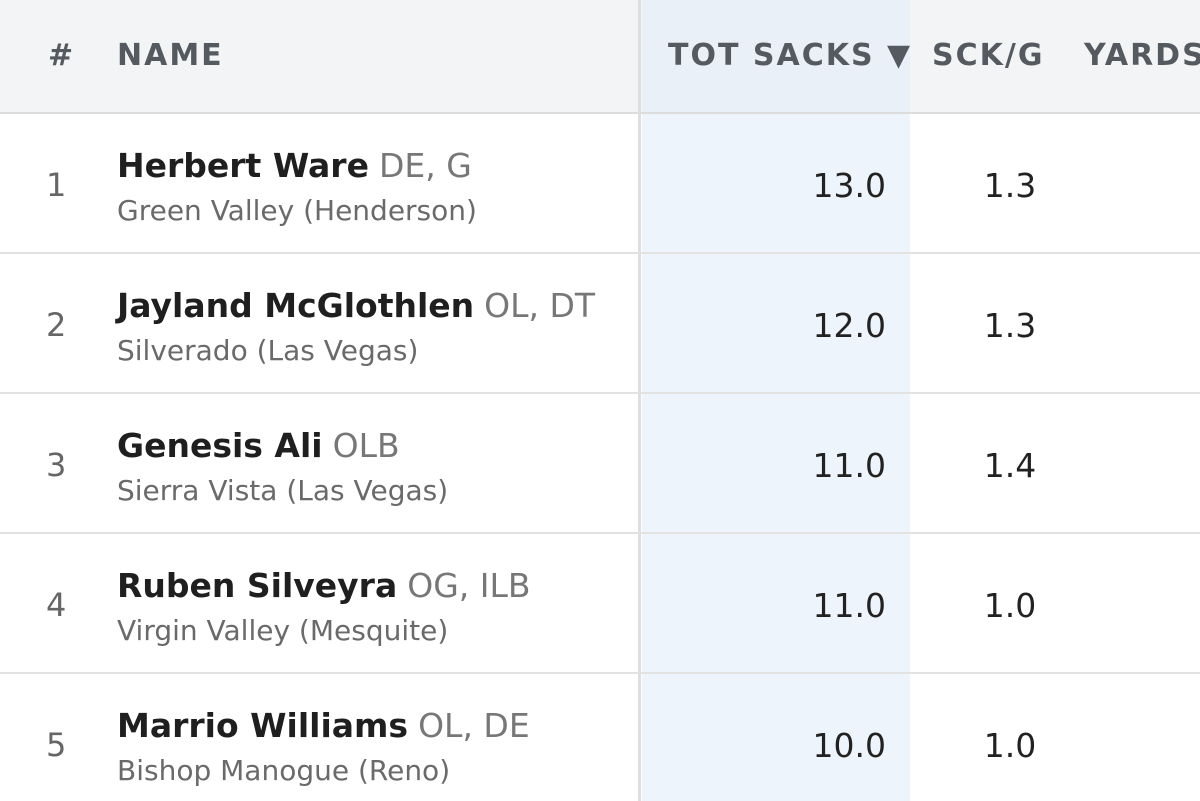  What do you see at coordinates (56, 465) in the screenshot?
I see `row-rank: 3` at bounding box center [56, 465].